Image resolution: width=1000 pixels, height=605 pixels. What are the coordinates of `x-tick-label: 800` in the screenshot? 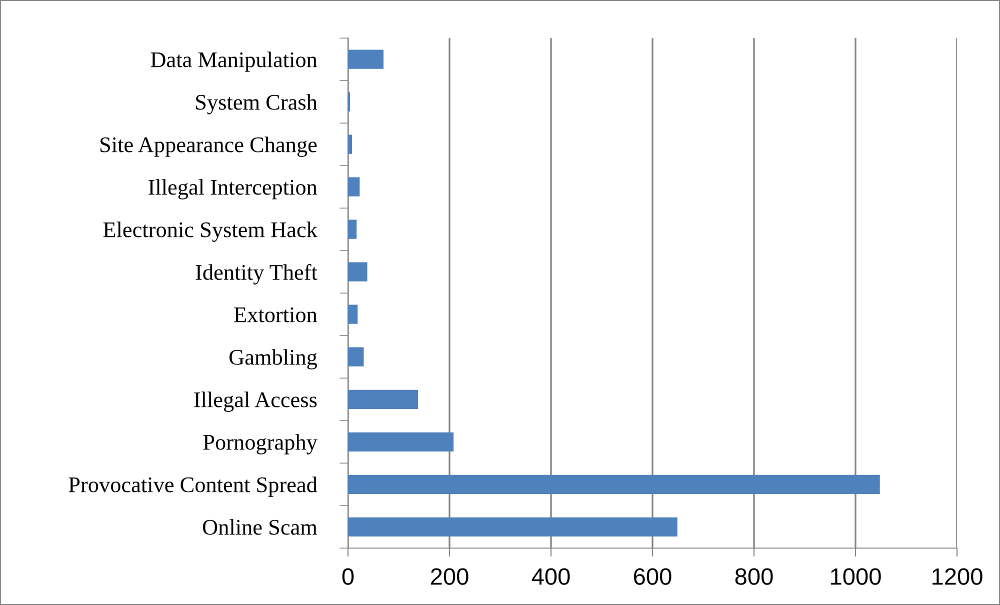 It's located at (754, 576).